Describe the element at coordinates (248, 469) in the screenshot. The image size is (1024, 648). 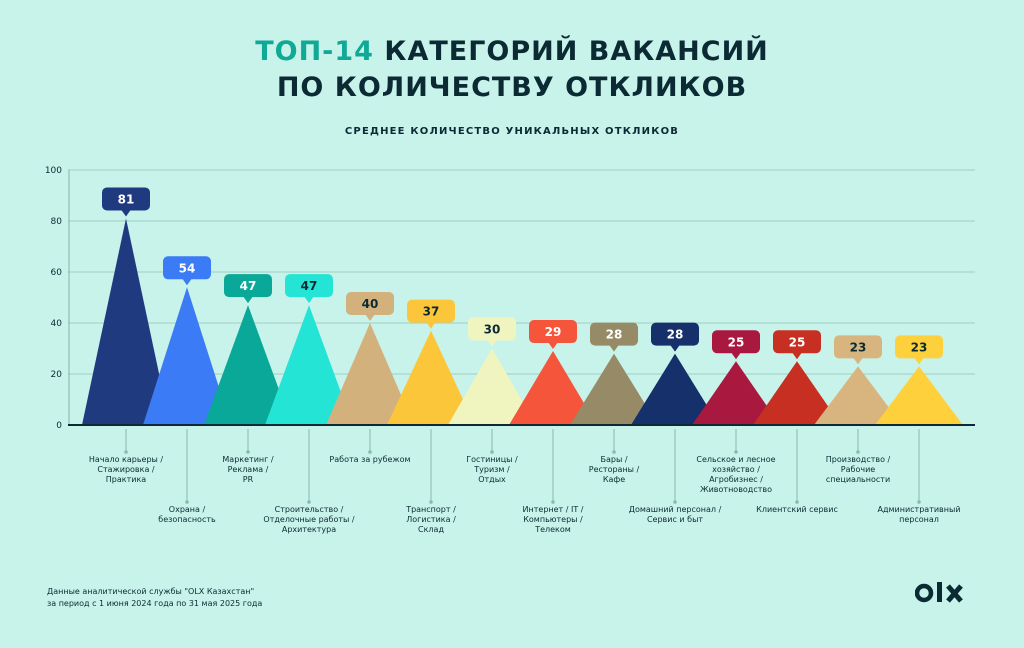
I see `category-label-line: Реклама /` at that location.